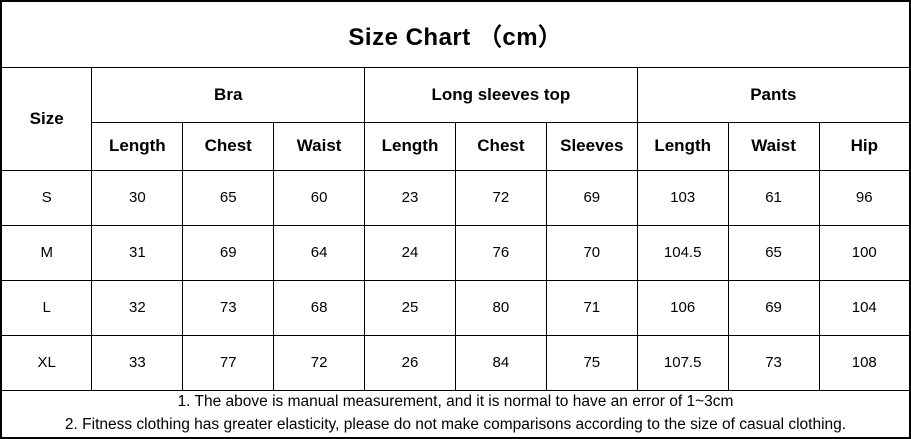 The width and height of the screenshot is (911, 439). What do you see at coordinates (864, 197) in the screenshot?
I see `table-cell: 96` at bounding box center [864, 197].